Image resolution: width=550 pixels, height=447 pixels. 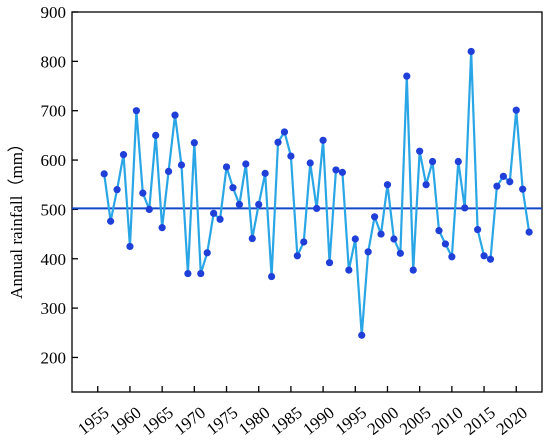 I want to click on x-tick-label: 2010, so click(x=447, y=421).